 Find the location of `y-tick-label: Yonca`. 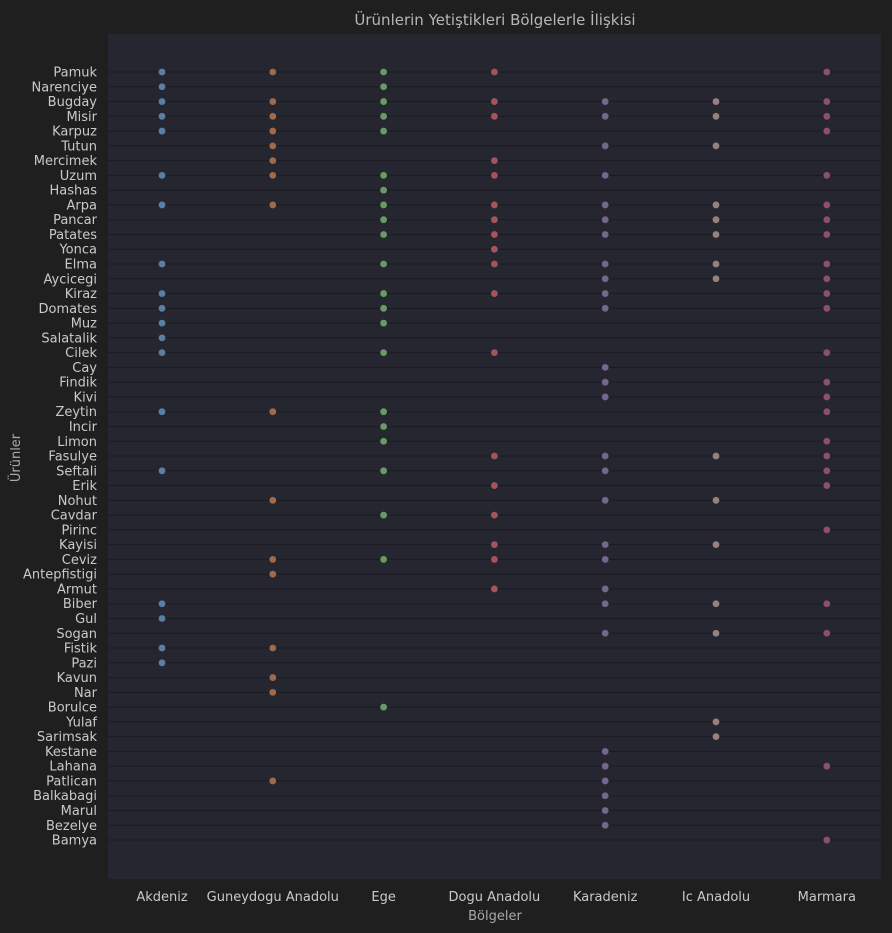

y-tick-label: Yonca is located at coordinates (77, 250).